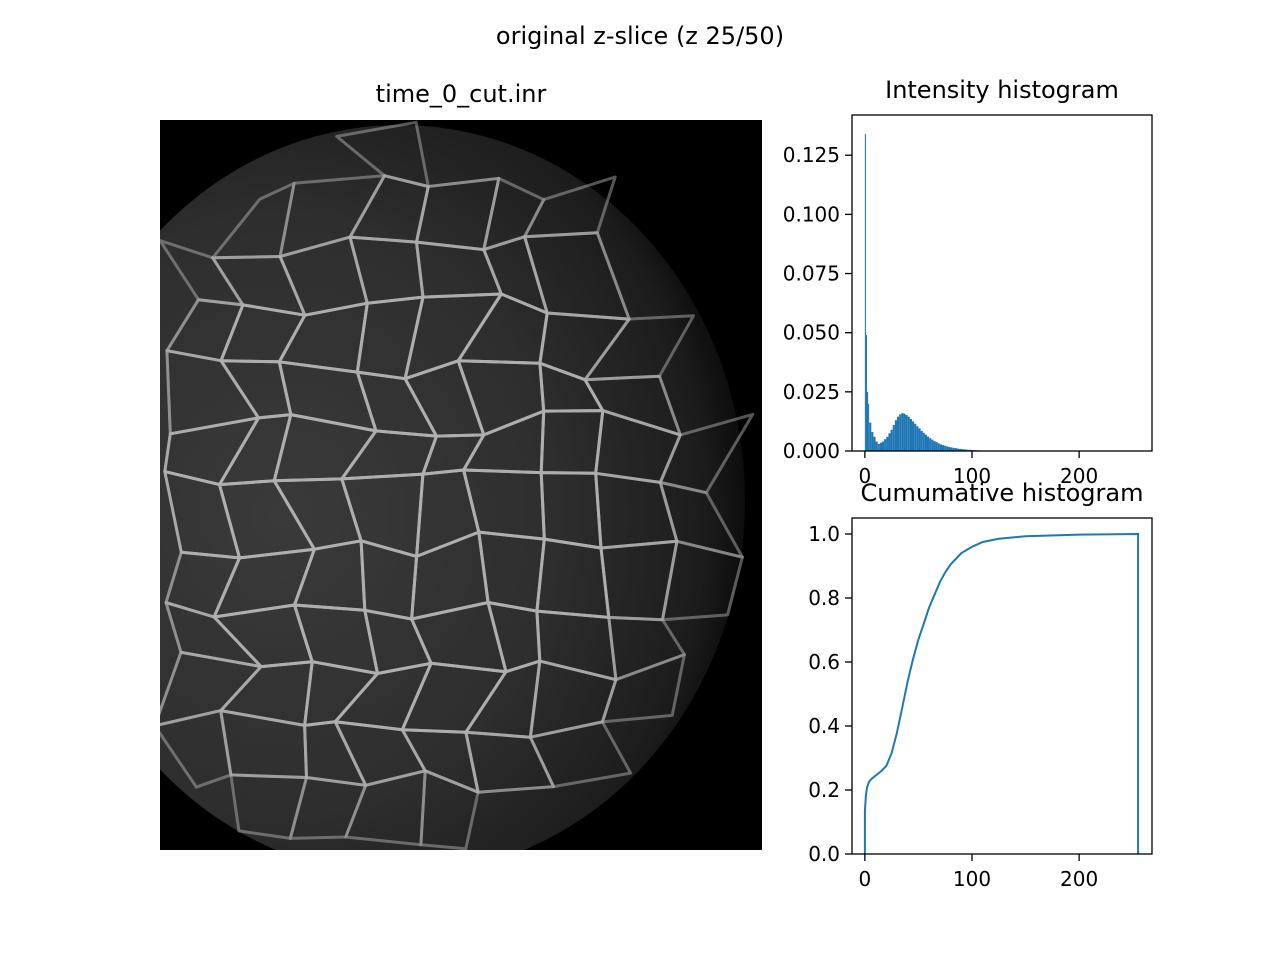 Image resolution: width=1280 pixels, height=960 pixels. What do you see at coordinates (1002, 90) in the screenshot?
I see `histogram-title: Intensity histogram` at bounding box center [1002, 90].